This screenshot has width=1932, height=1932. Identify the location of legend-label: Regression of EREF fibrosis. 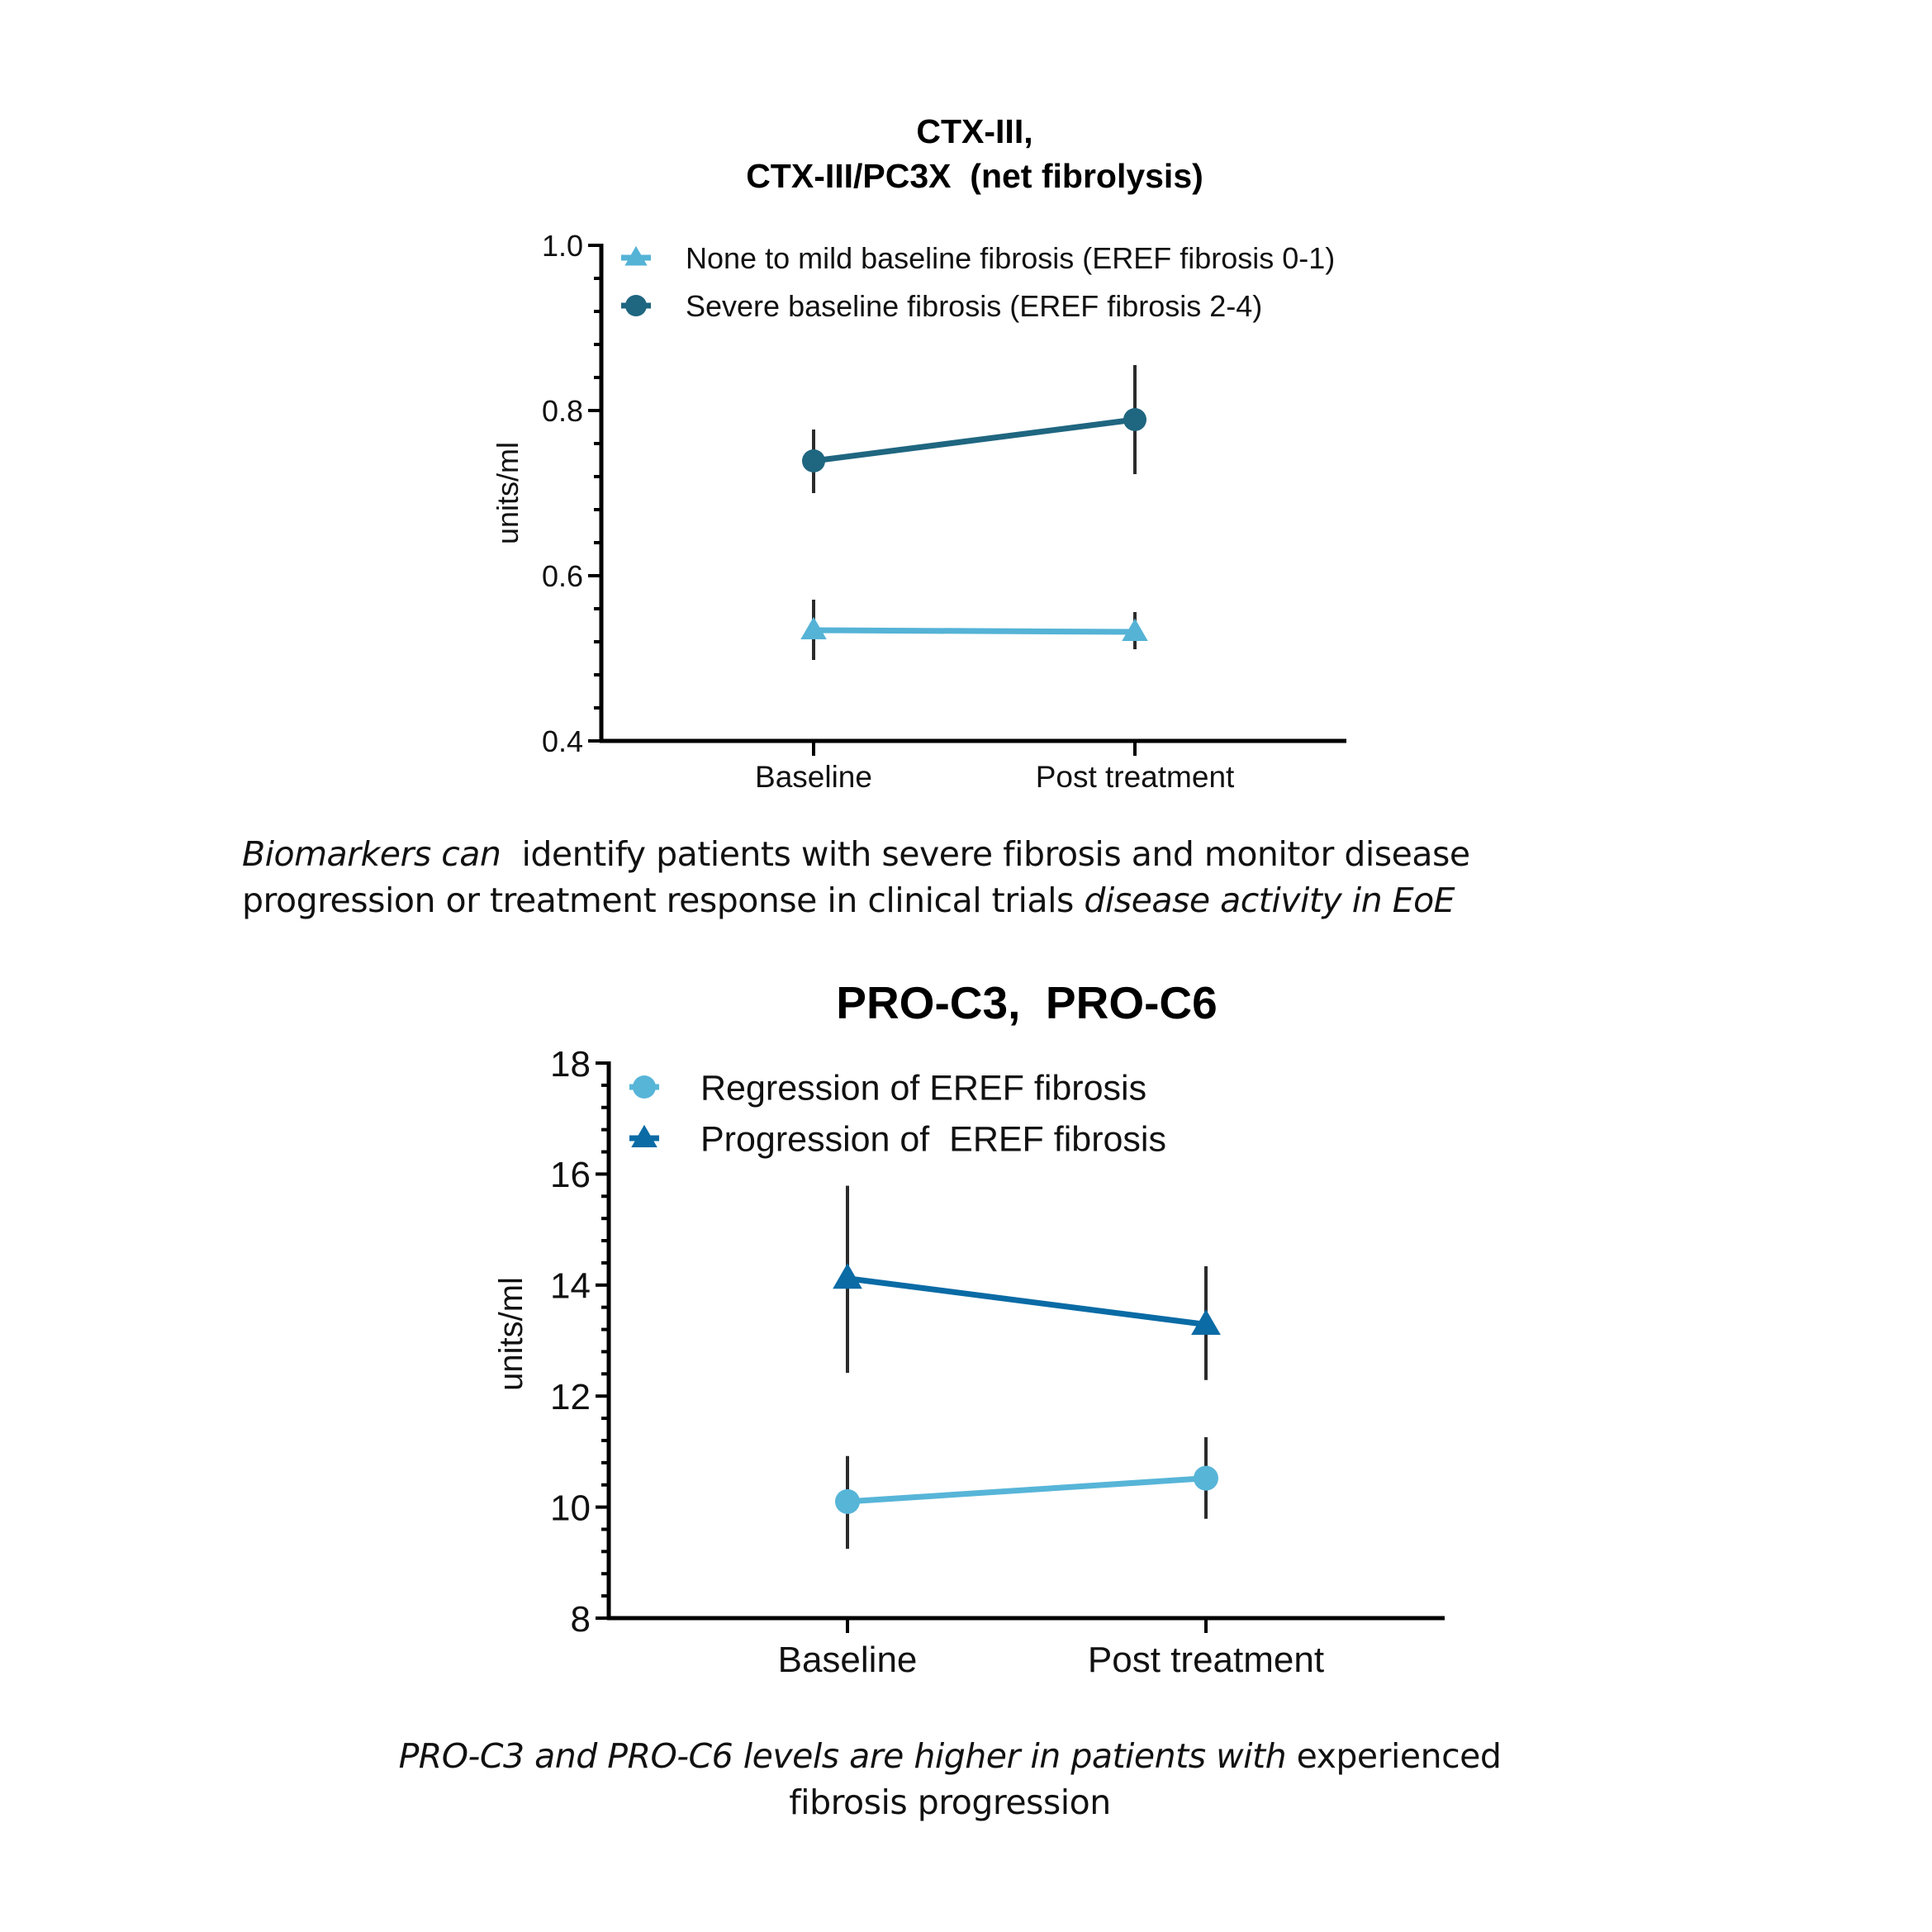
(923, 1088).